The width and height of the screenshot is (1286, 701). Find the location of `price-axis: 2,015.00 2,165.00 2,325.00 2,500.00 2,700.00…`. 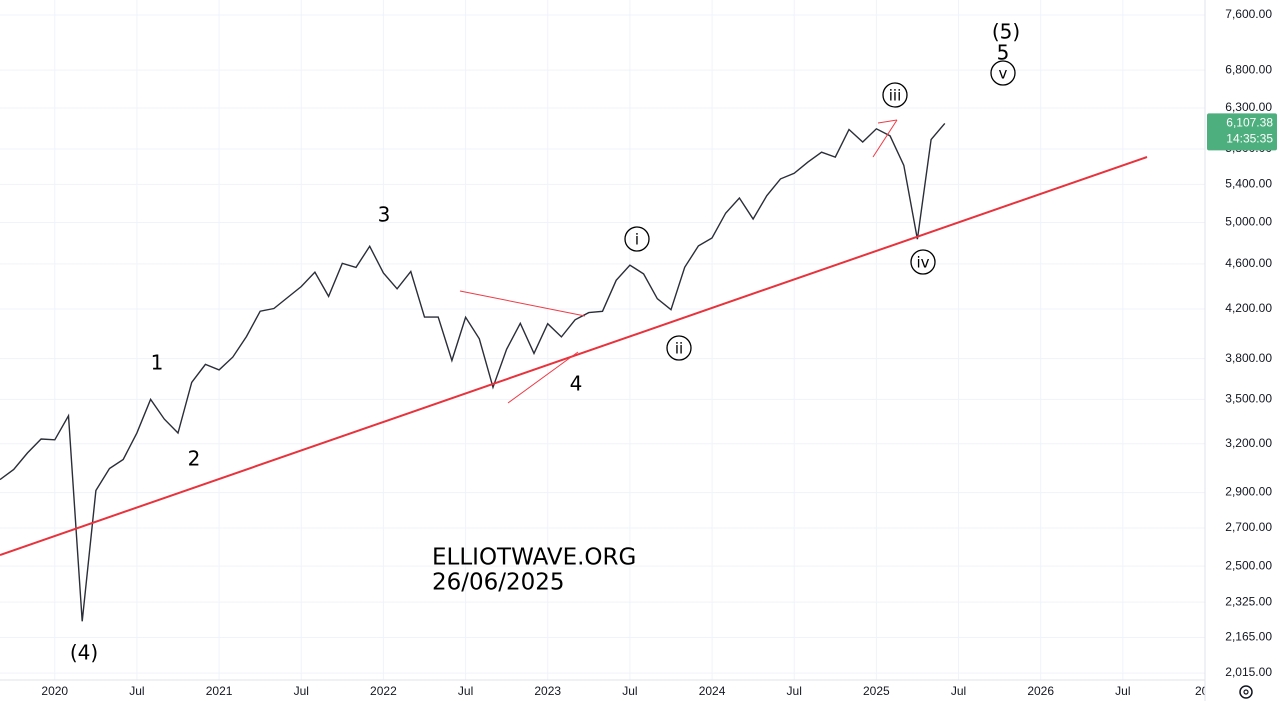

price-axis: 2,015.00 2,165.00 2,325.00 2,500.00 2,700.00… is located at coordinates (1245, 350).